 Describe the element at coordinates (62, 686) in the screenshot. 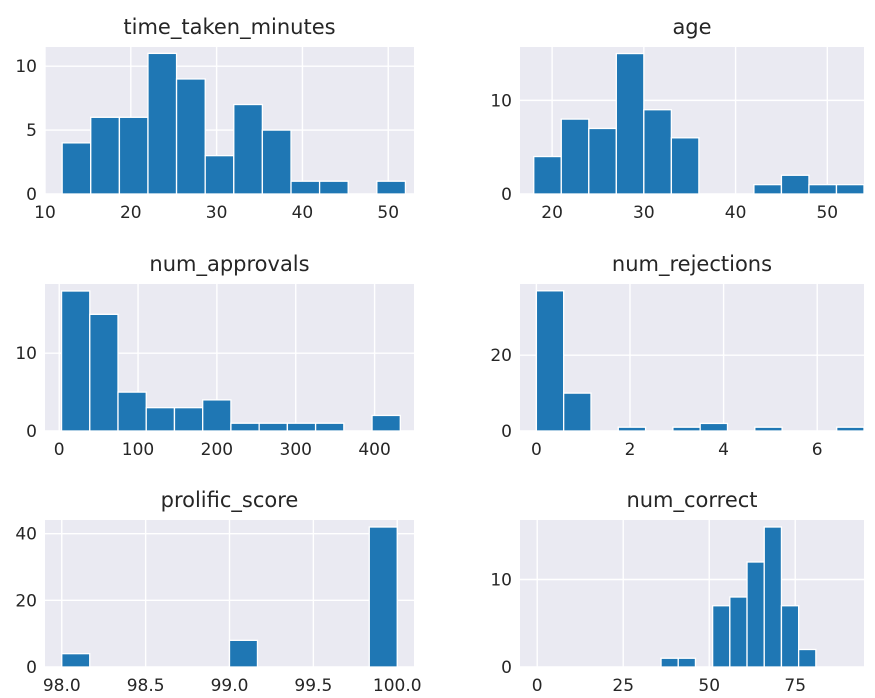

I see `x-tick-label: 98.0` at that location.